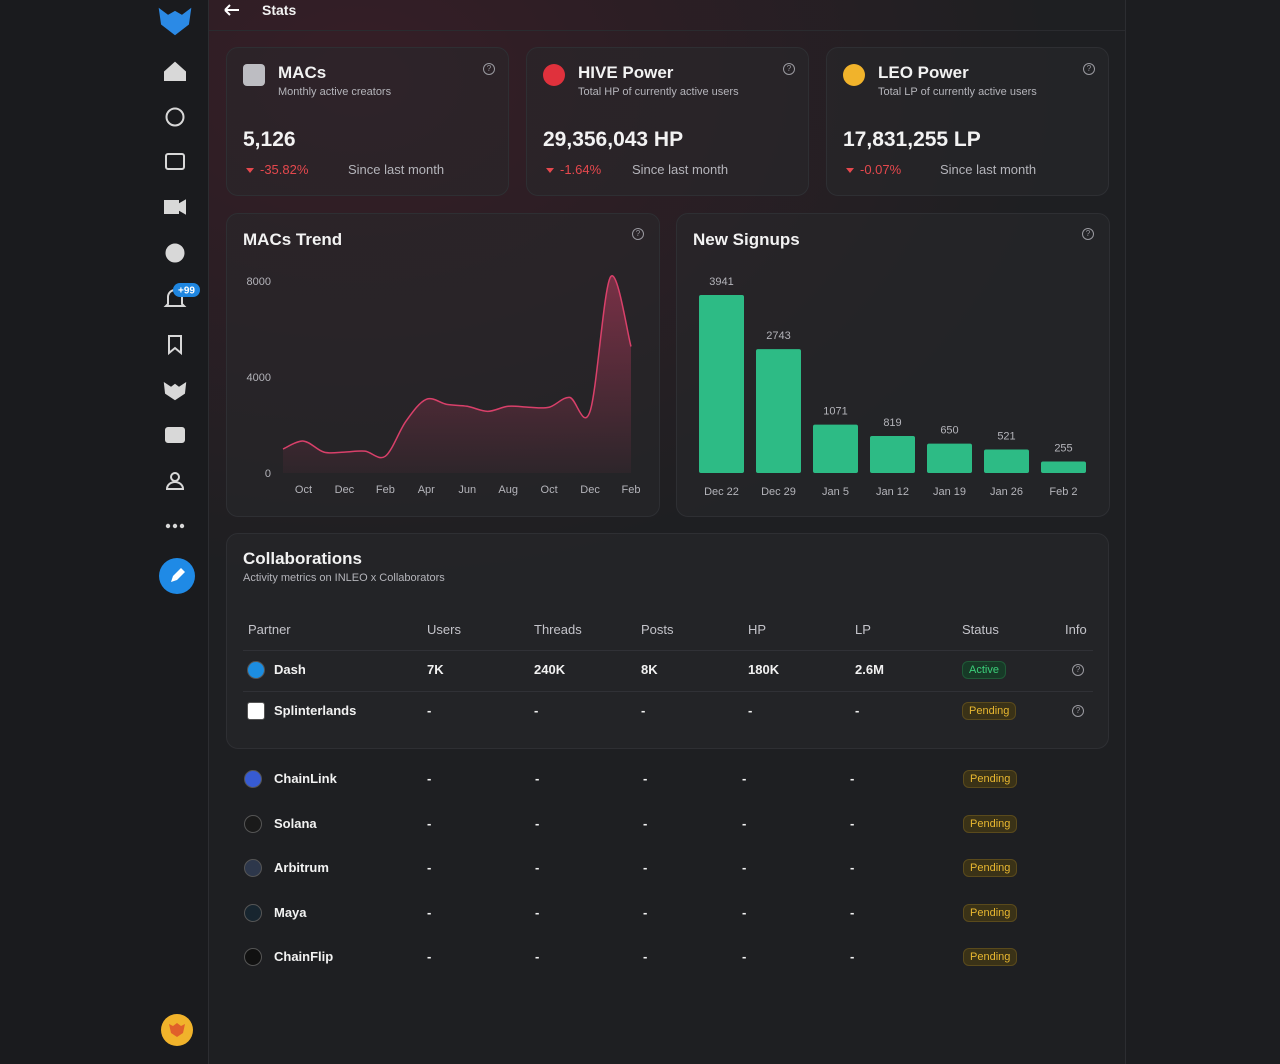  I want to click on explore-icon, so click(175, 117).